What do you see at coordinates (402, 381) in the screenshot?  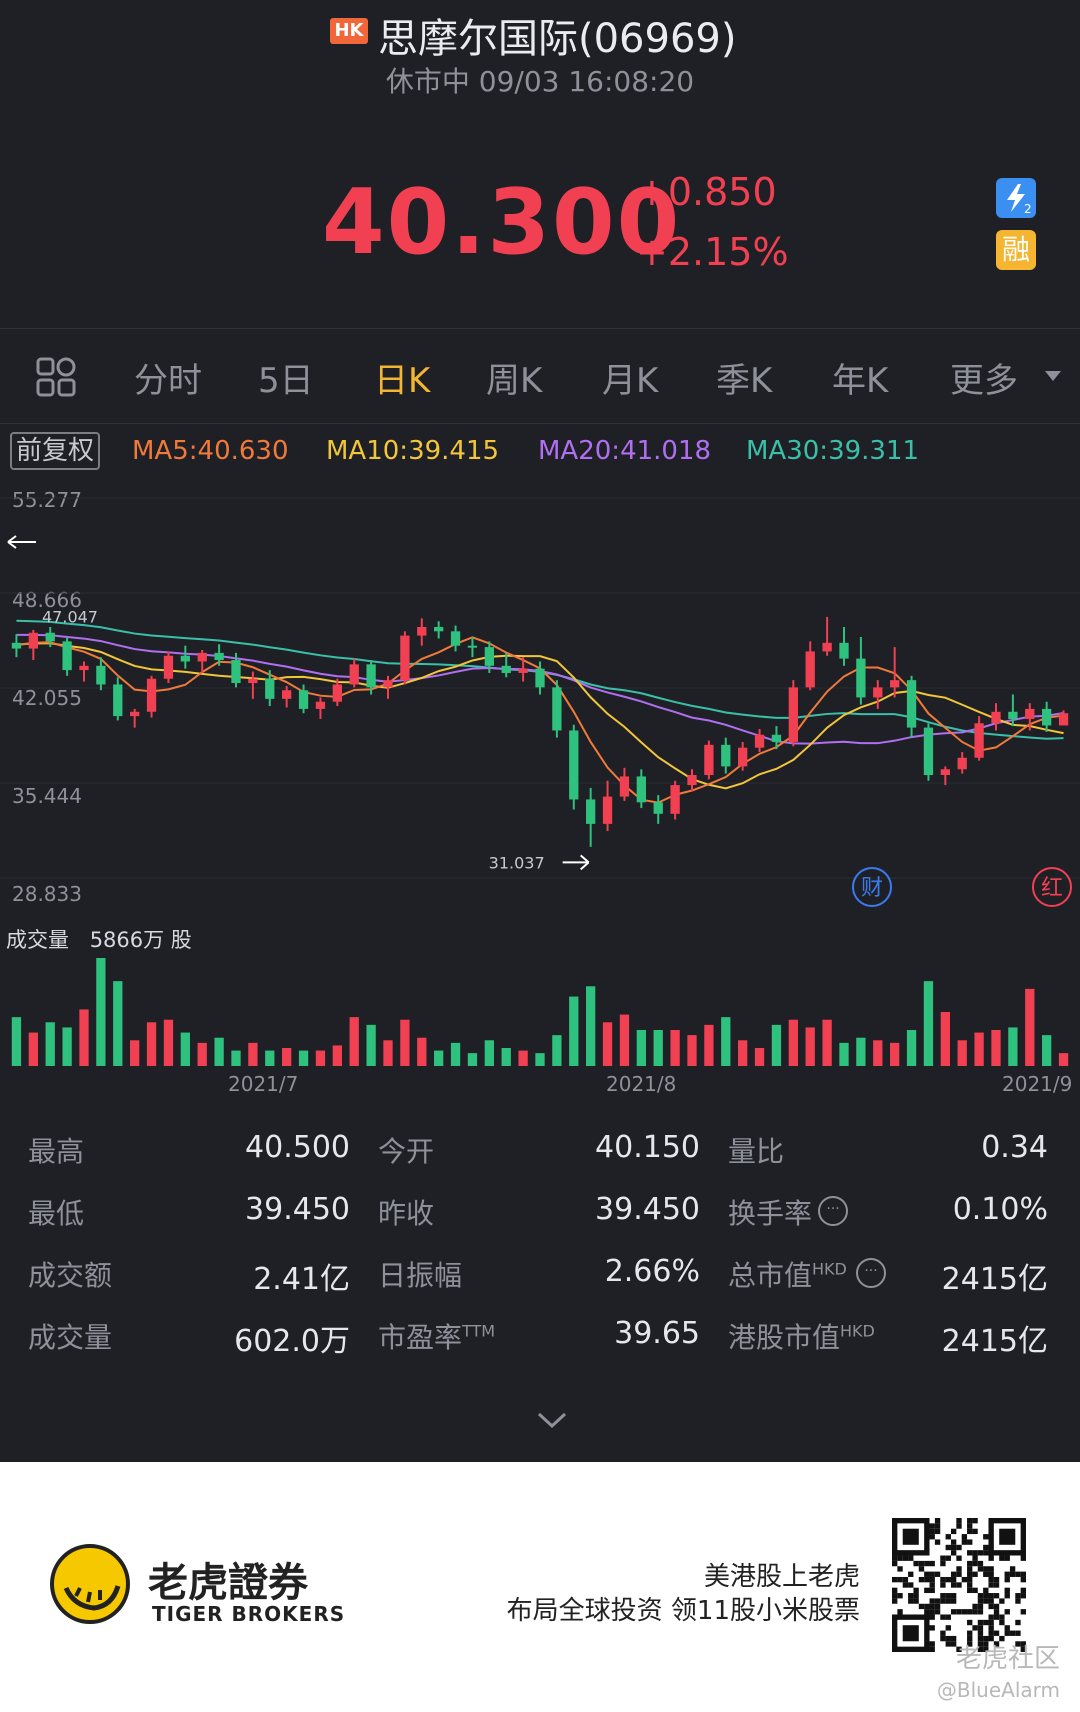 I see `tab-daily-k: 日K` at bounding box center [402, 381].